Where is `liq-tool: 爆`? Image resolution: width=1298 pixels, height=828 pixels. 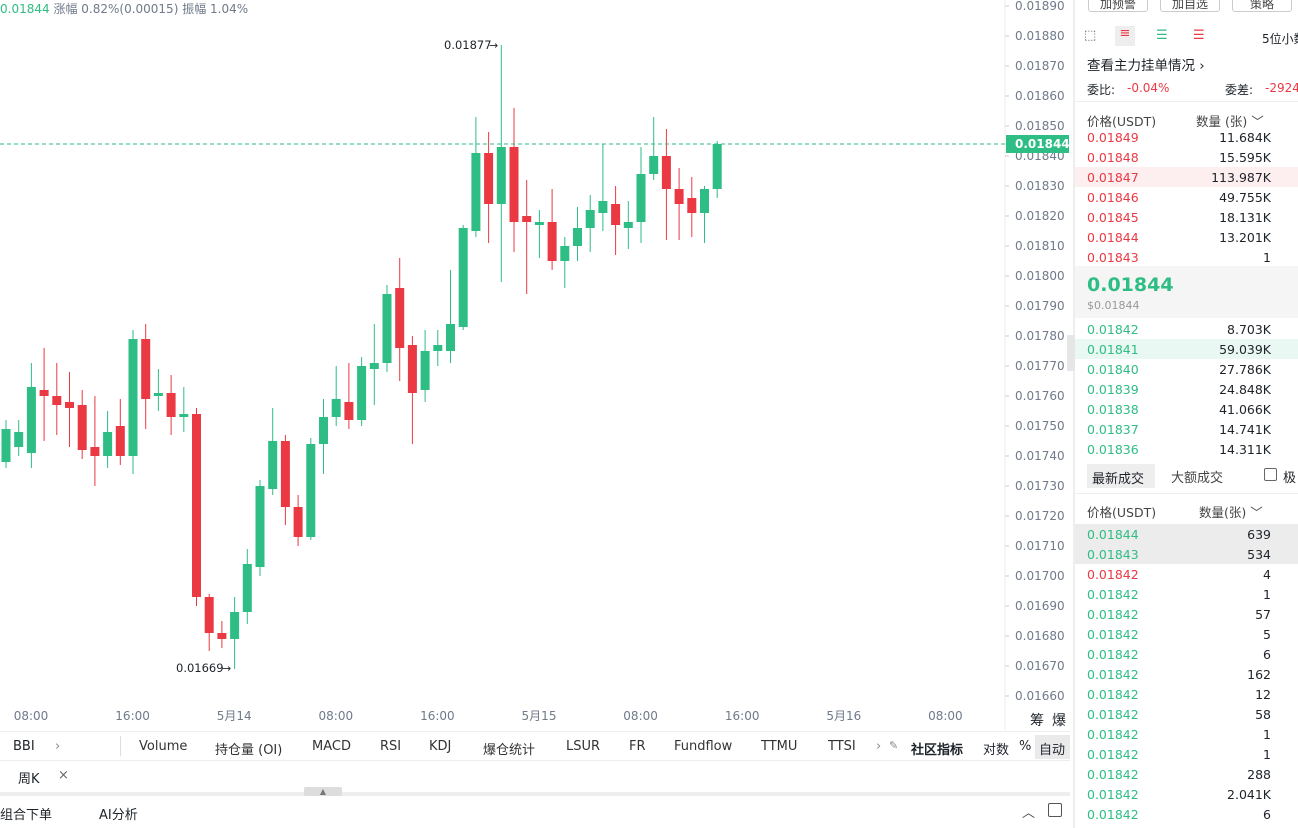
liq-tool: 爆 is located at coordinates (1059, 721).